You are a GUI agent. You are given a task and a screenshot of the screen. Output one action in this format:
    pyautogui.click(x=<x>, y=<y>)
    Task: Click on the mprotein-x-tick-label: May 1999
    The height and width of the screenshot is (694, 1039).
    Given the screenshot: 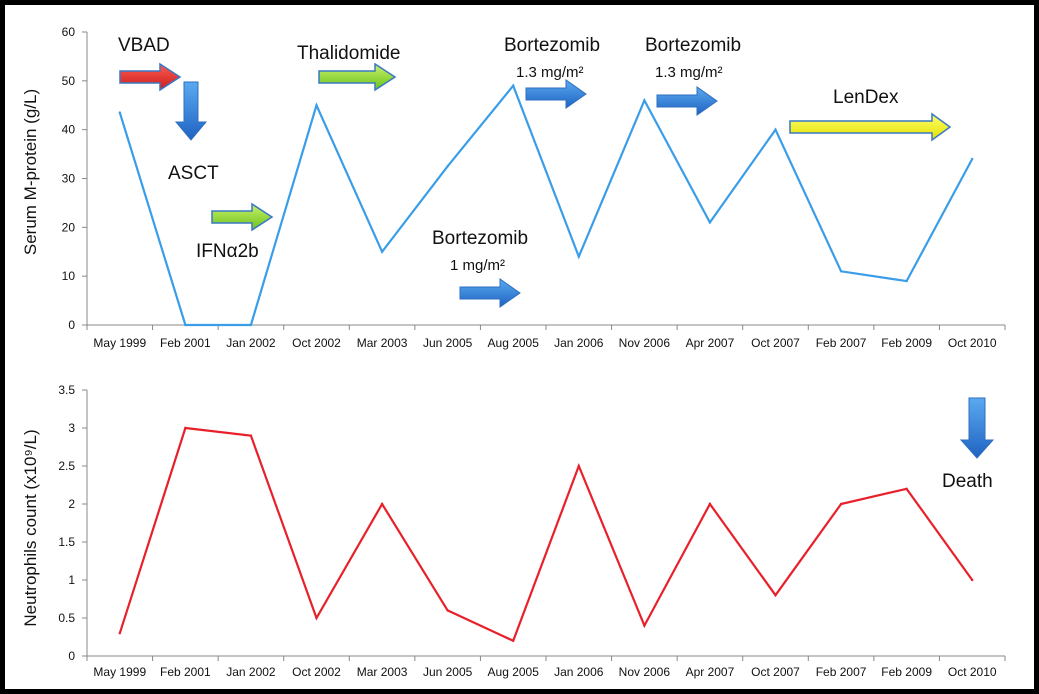 What is the action you would take?
    pyautogui.click(x=119, y=343)
    